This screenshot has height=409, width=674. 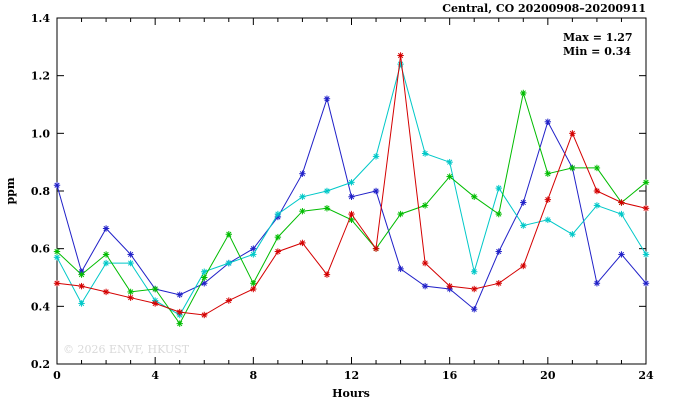 What do you see at coordinates (548, 375) in the screenshot?
I see `x-tick-label: 20` at bounding box center [548, 375].